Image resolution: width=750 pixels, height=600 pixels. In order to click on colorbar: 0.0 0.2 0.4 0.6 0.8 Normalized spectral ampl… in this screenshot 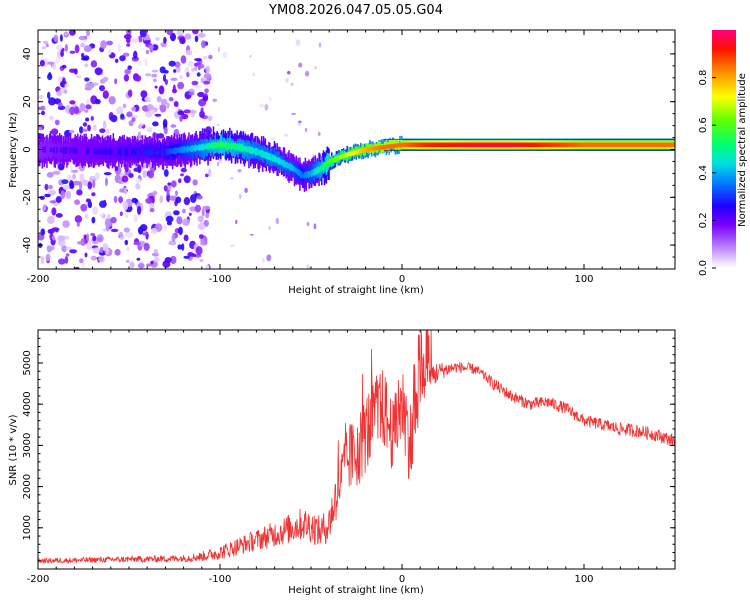, I will do `click(723, 153)`.